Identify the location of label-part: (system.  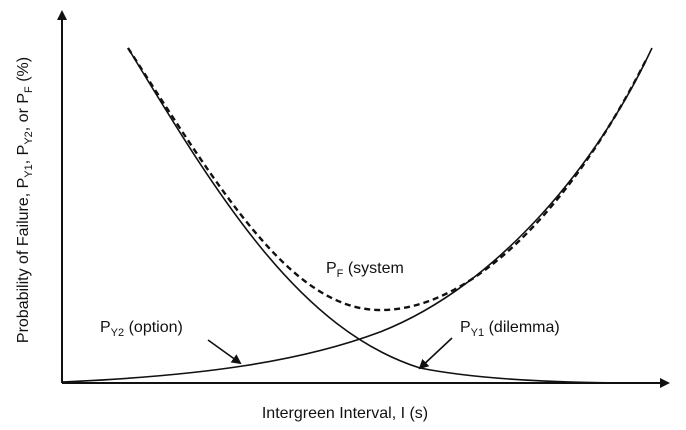
(373, 268).